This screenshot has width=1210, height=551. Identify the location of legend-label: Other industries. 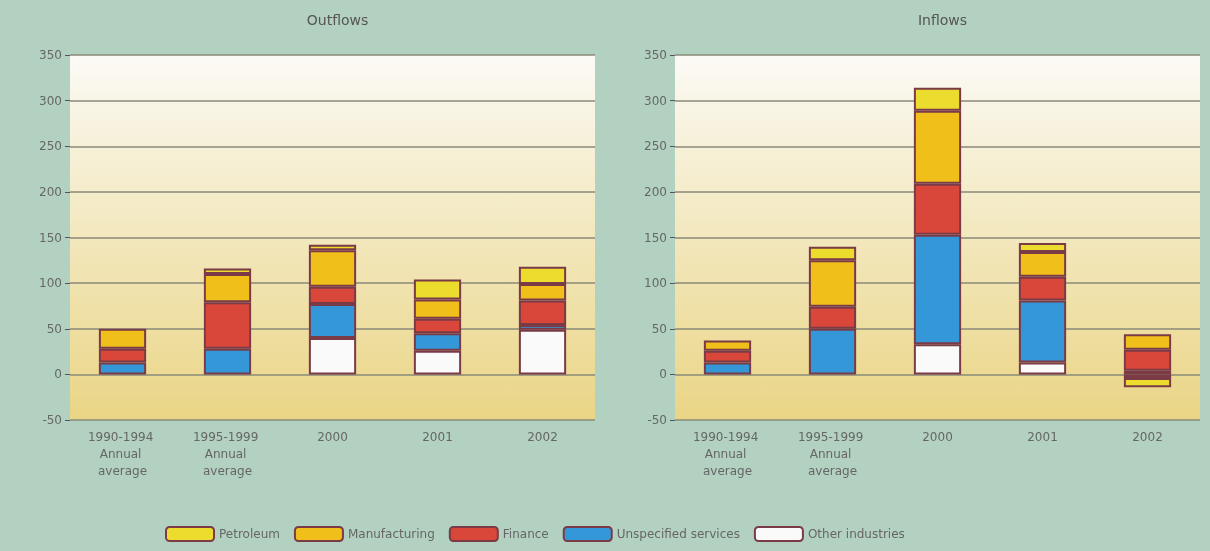
(856, 534).